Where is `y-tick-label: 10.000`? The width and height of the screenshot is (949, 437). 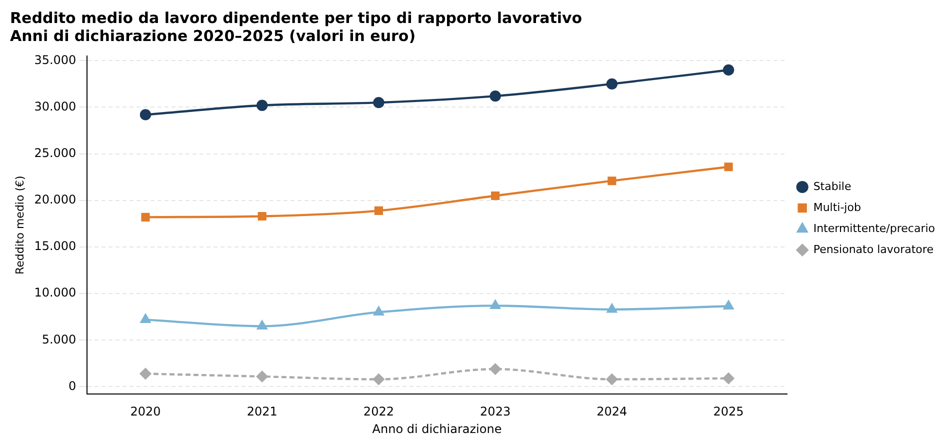
y-tick-label: 10.000 is located at coordinates (55, 293).